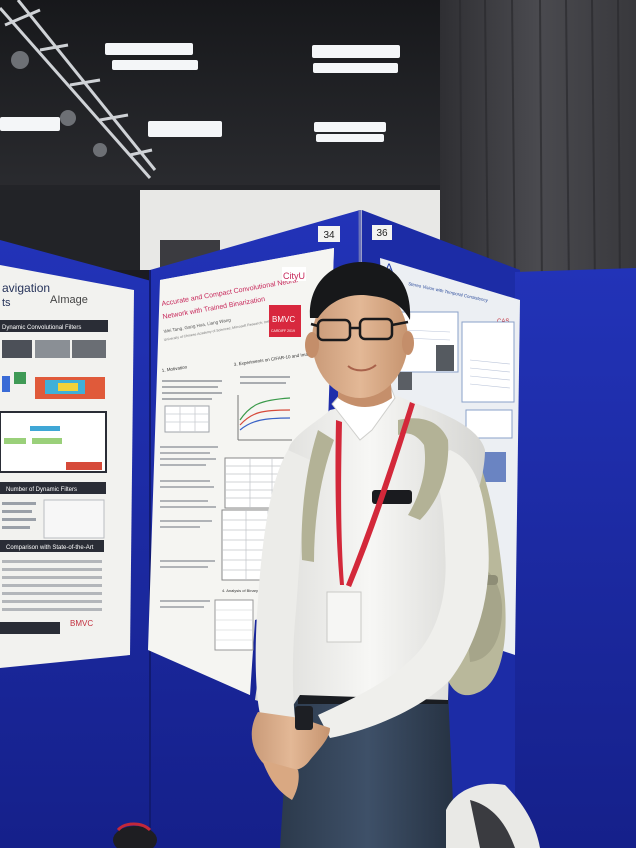  I want to click on left-poster-logo: AImage, so click(69, 300).